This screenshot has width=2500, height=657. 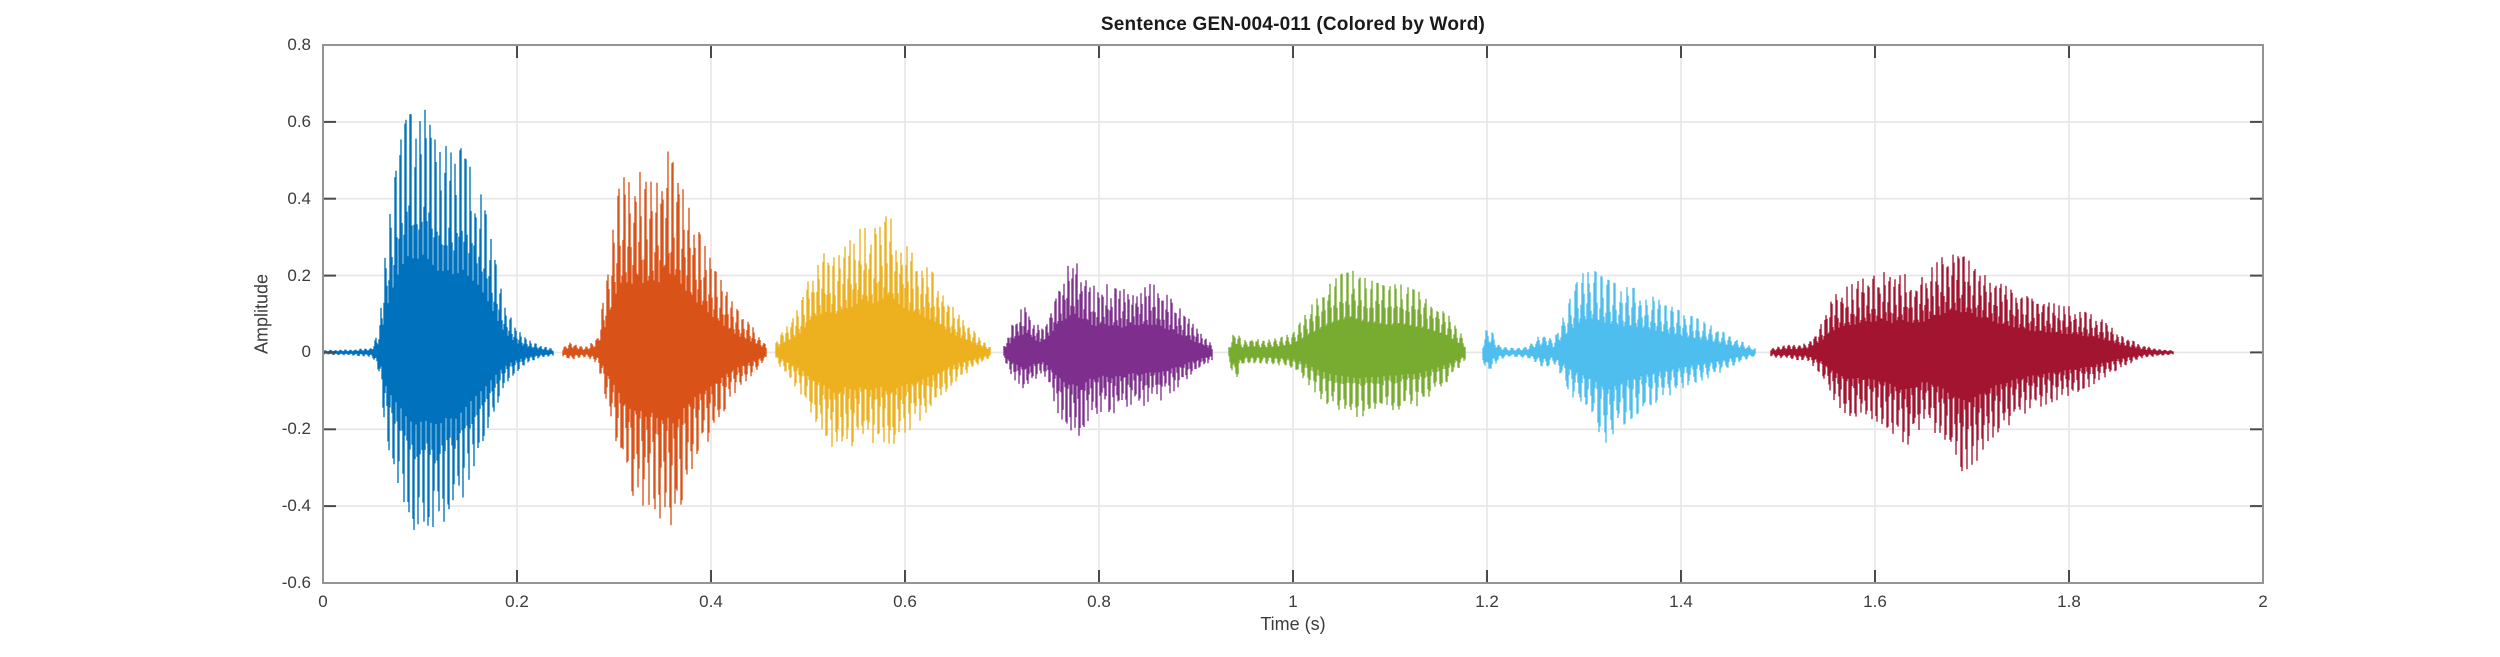 What do you see at coordinates (1293, 601) in the screenshot?
I see `x-tick-label: 1` at bounding box center [1293, 601].